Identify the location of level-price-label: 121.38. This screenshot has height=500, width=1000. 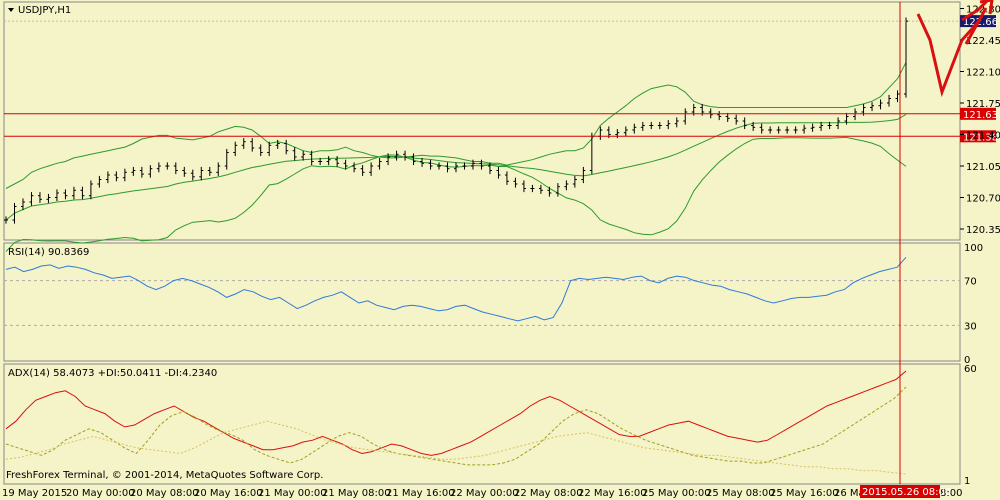
(980, 137).